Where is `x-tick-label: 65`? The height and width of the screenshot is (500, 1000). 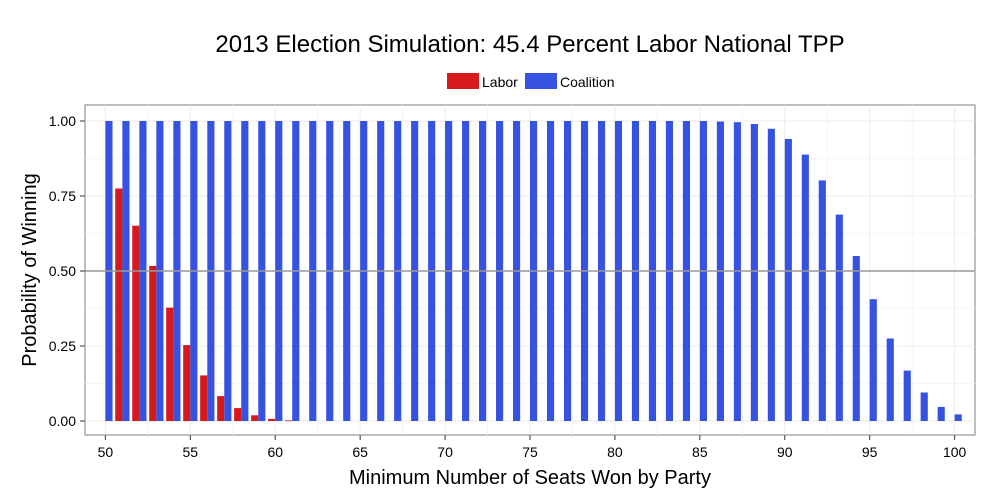 x-tick-label: 65 is located at coordinates (360, 452).